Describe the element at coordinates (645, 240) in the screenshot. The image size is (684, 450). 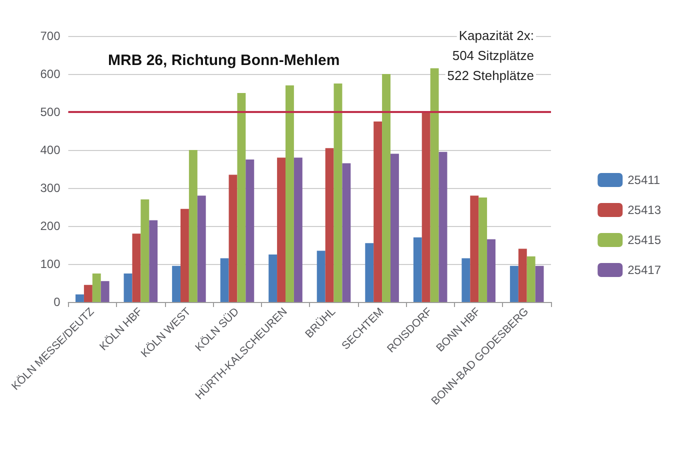
I see `legend-label: 25415` at that location.